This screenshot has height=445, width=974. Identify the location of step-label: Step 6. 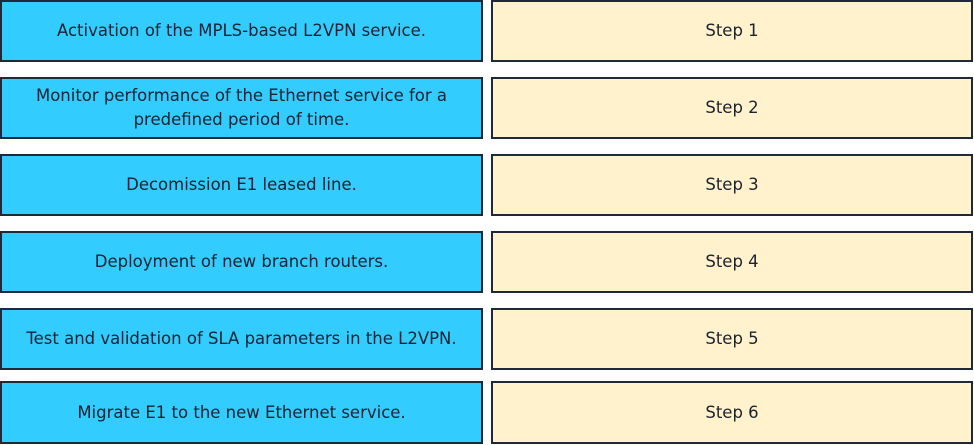
(732, 412).